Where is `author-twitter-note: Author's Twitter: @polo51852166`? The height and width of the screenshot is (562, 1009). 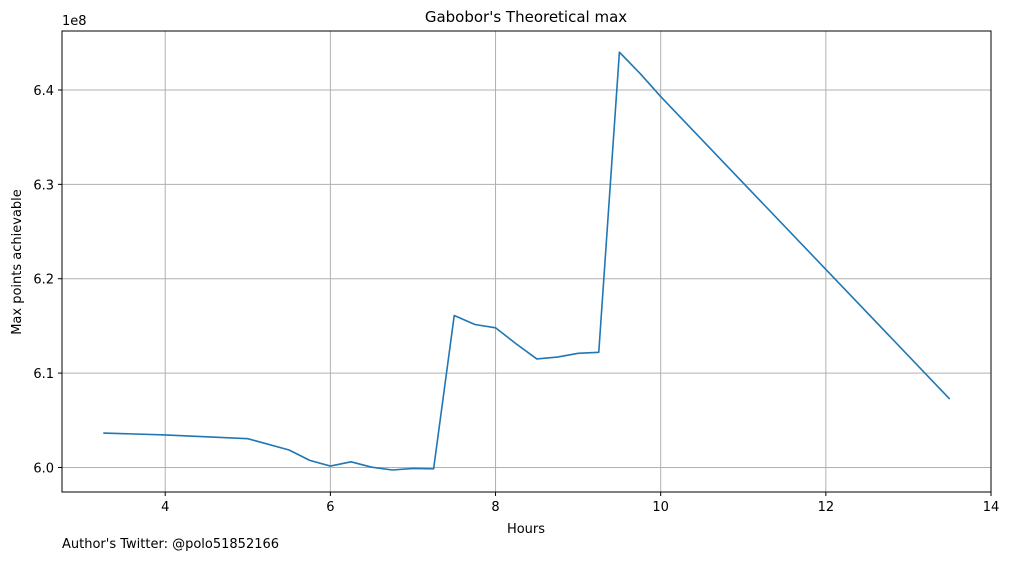 author-twitter-note: Author's Twitter: @polo51852166 is located at coordinates (171, 544).